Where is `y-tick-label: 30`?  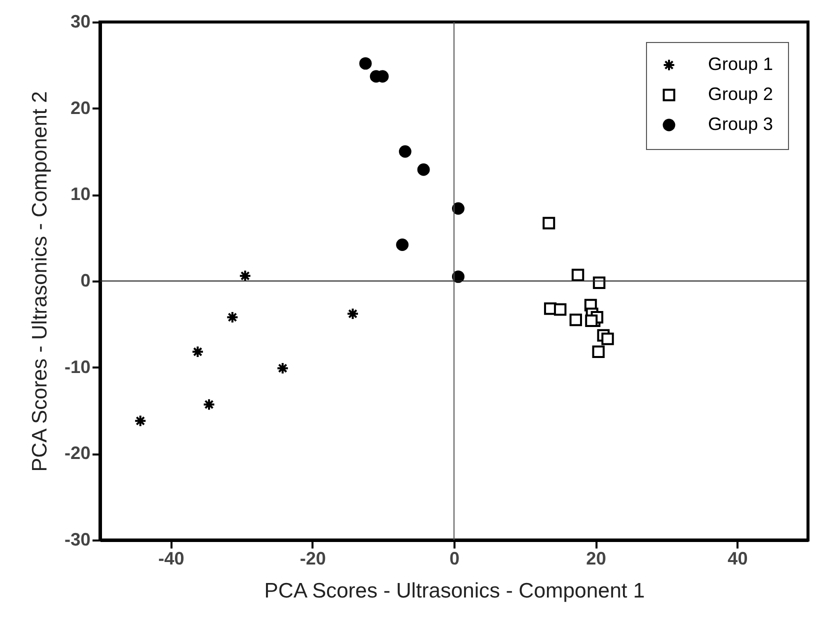 y-tick-label: 30 is located at coordinates (80, 22).